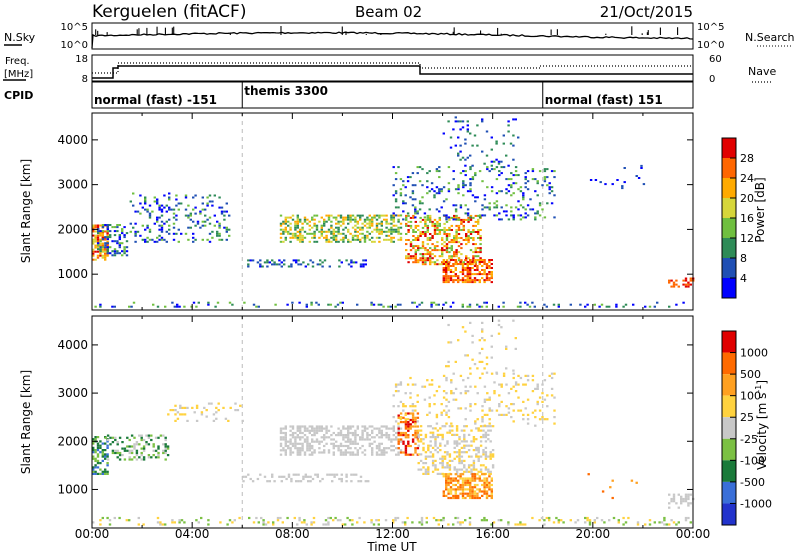 This screenshot has height=554, width=800. I want to click on nave-label: Nave, so click(762, 71).